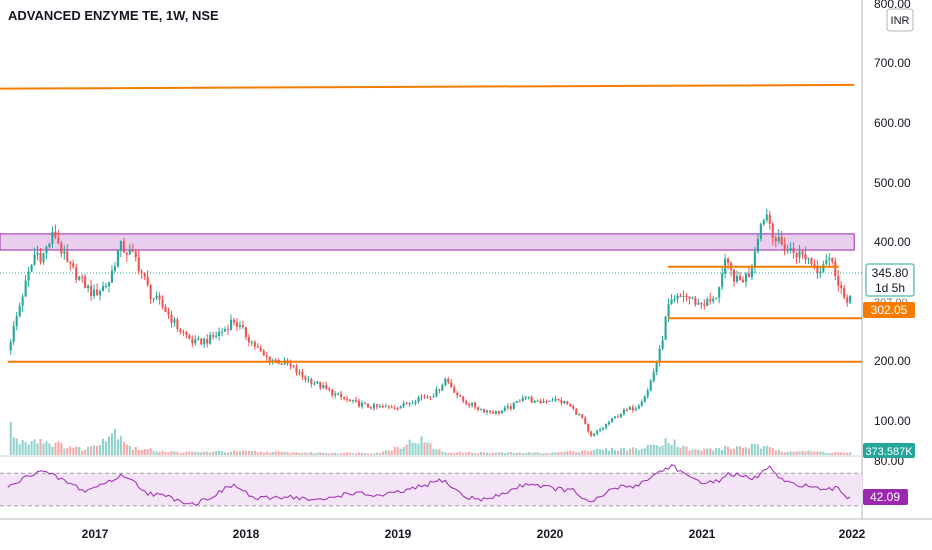 The width and height of the screenshot is (932, 550). Describe the element at coordinates (113, 15) in the screenshot. I see `symbol-title: ADVANCED ENZYME TE, 1W, NSE` at that location.